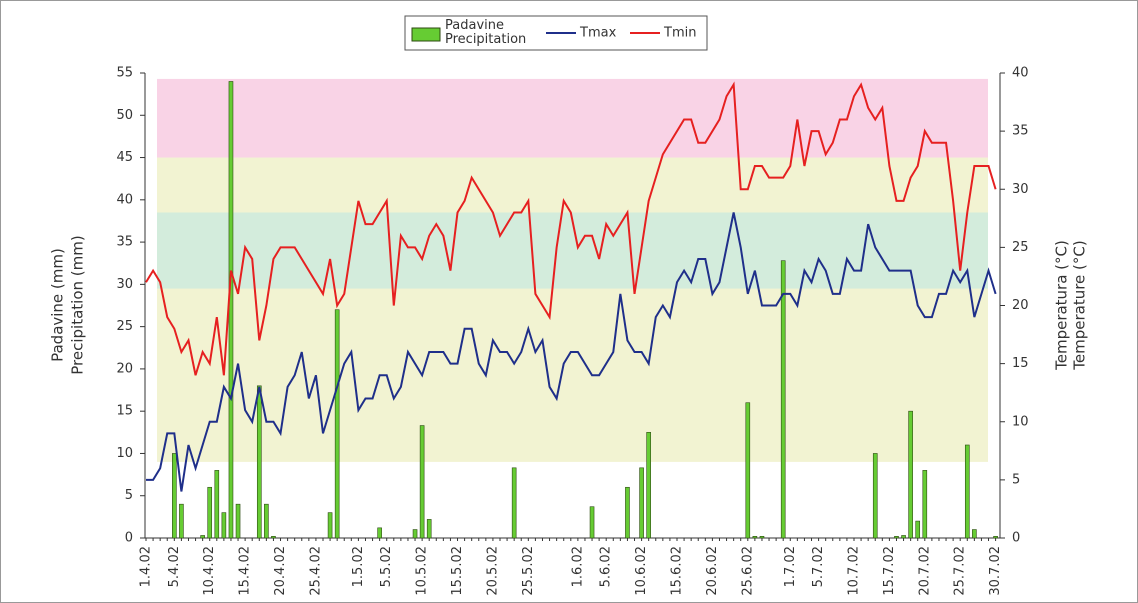 The width and height of the screenshot is (1138, 603). Describe the element at coordinates (1062, 305) in the screenshot. I see `y2-axis-label: Temperatura (°C)` at that location.